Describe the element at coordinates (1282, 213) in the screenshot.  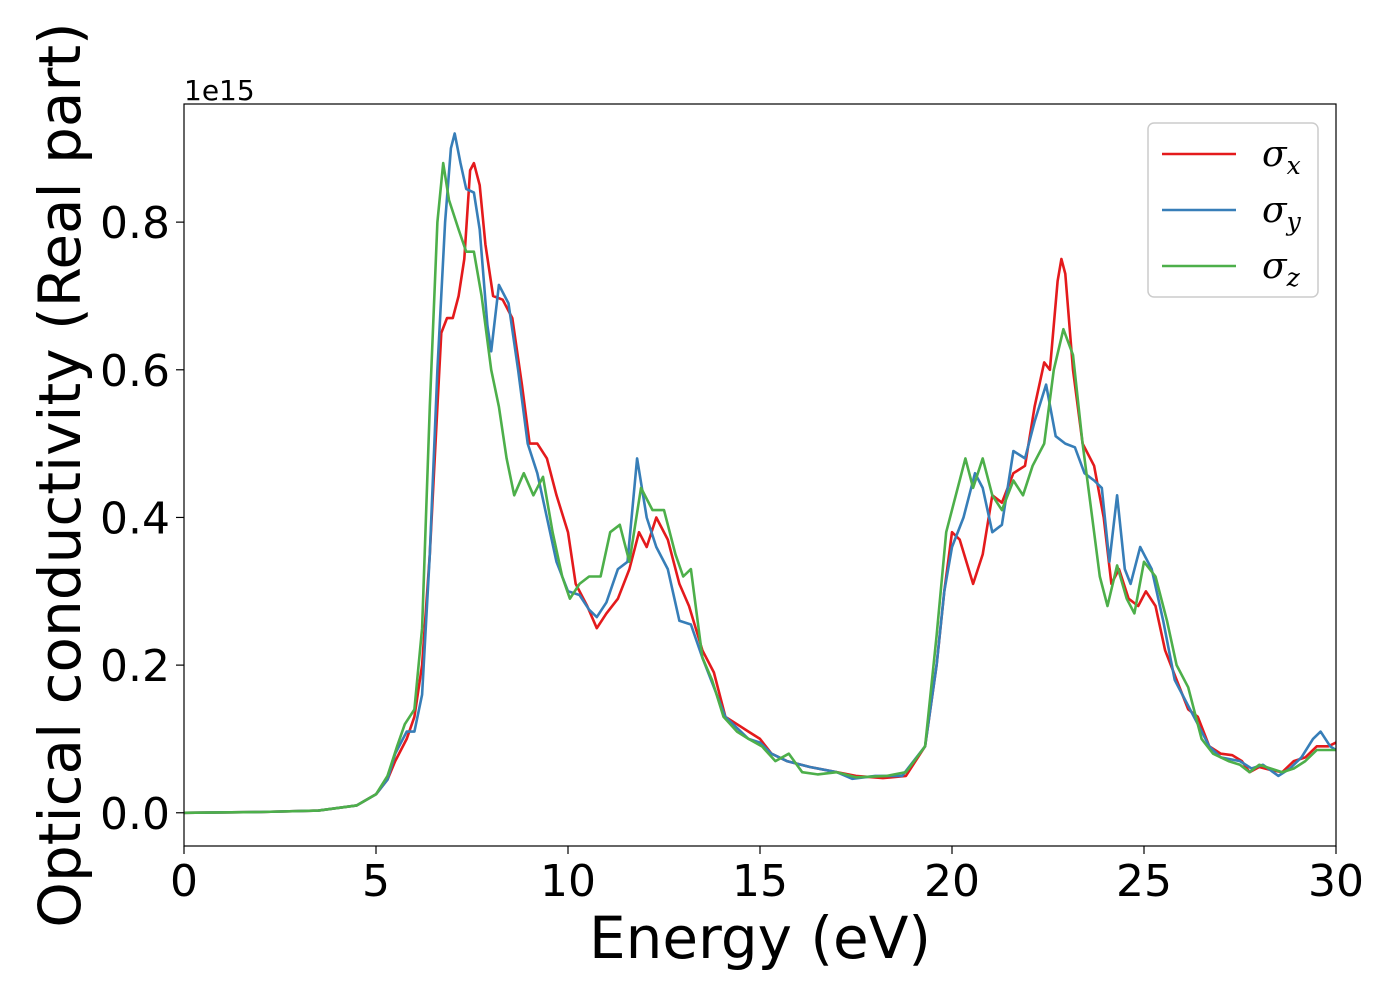
I see `legend-label-y: σy` at that location.